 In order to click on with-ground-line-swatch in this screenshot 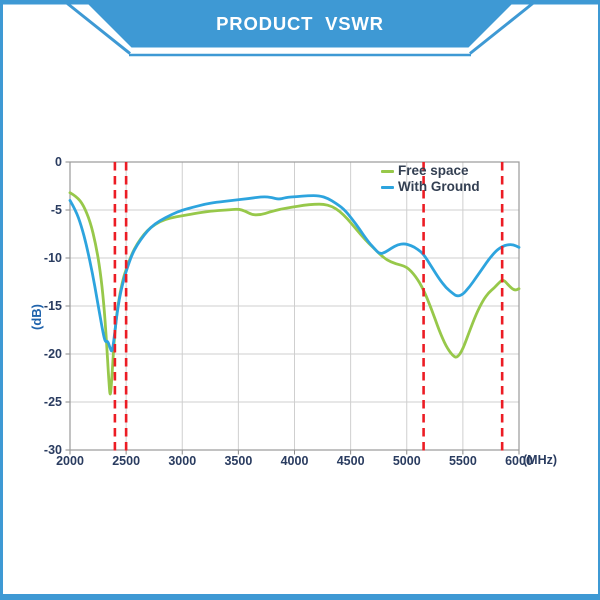, I will do `click(387, 187)`.